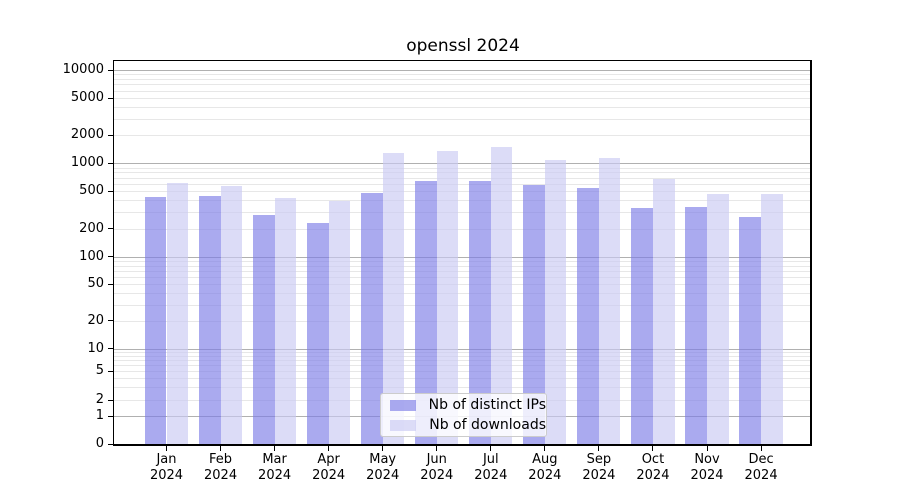 The height and width of the screenshot is (500, 900). What do you see at coordinates (761, 467) in the screenshot?
I see `x-tick-label: Dec 2024` at bounding box center [761, 467].